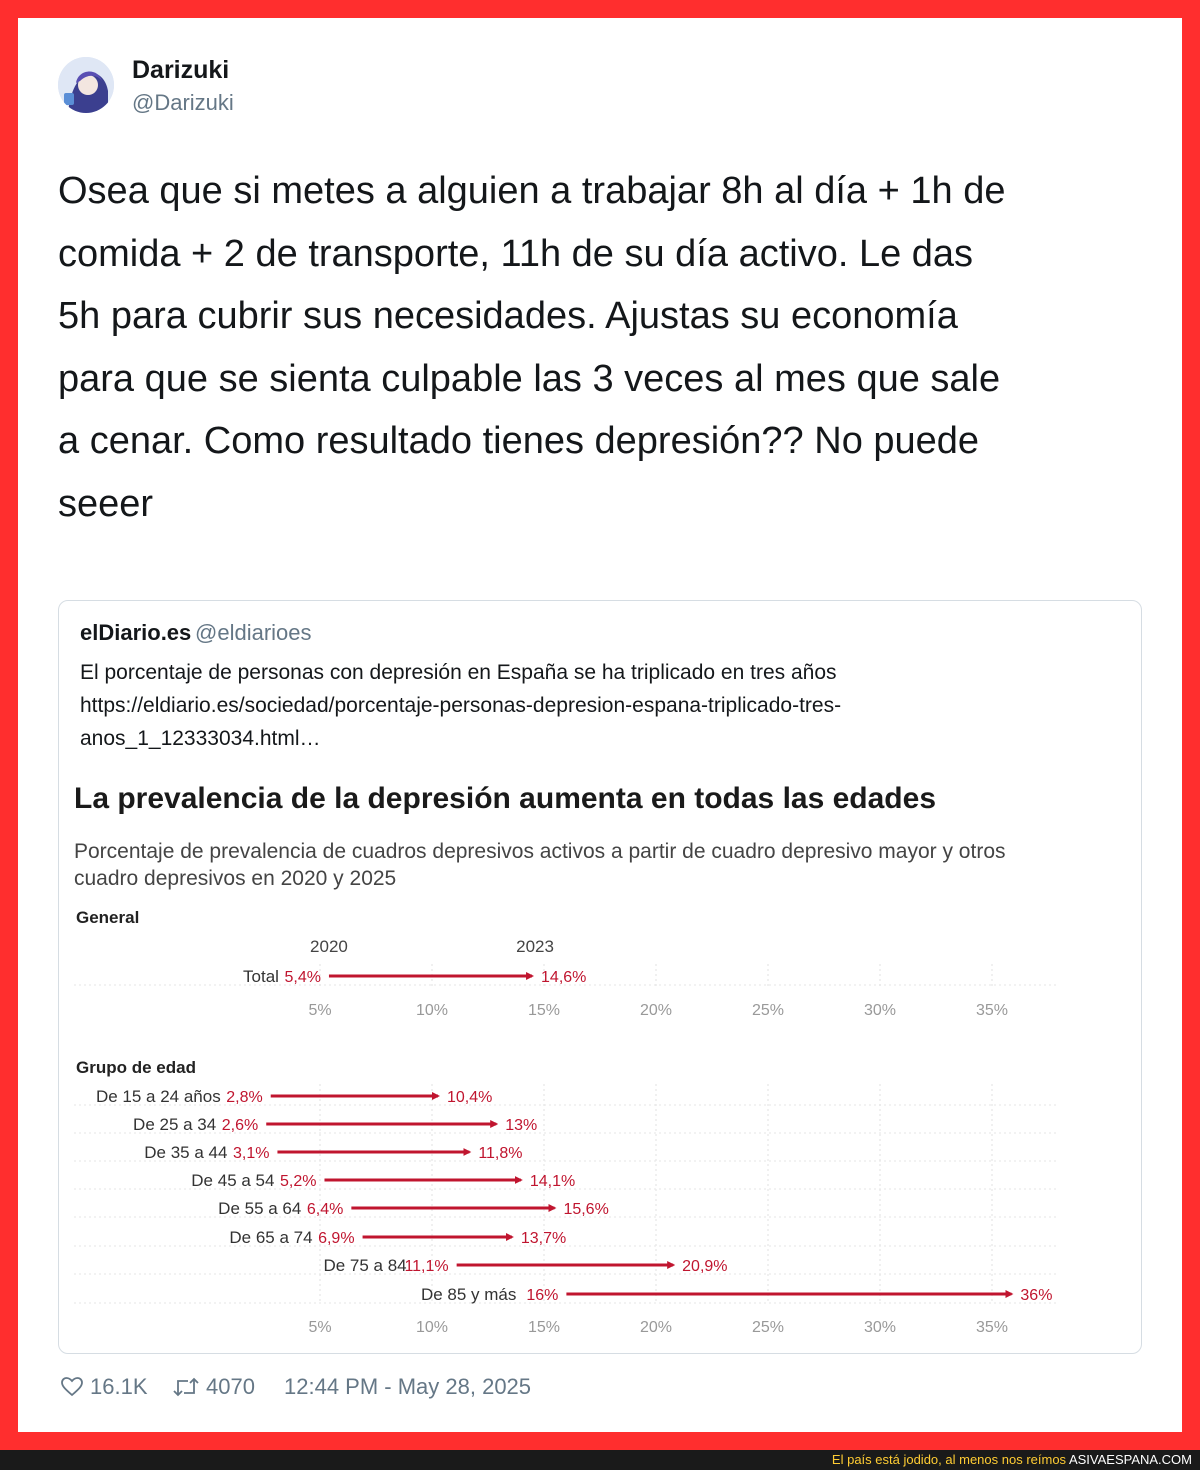 This screenshot has height=1470, width=1200. I want to click on end-value-label: 13,7%, so click(543, 1238).